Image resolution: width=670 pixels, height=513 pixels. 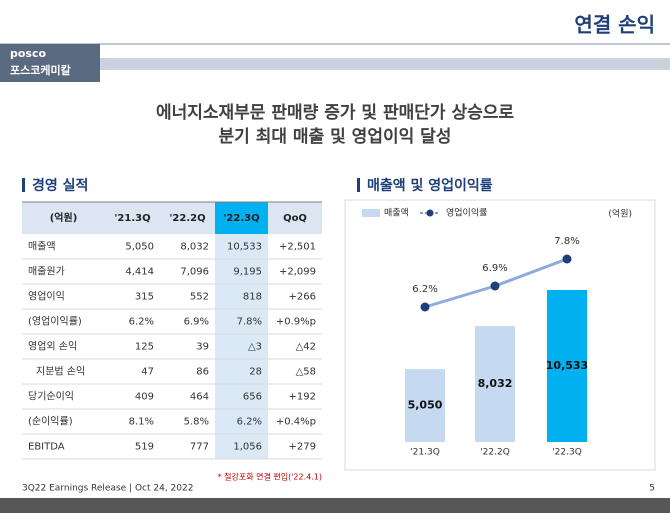 What do you see at coordinates (199, 447) in the screenshot?
I see `cell: 777` at bounding box center [199, 447].